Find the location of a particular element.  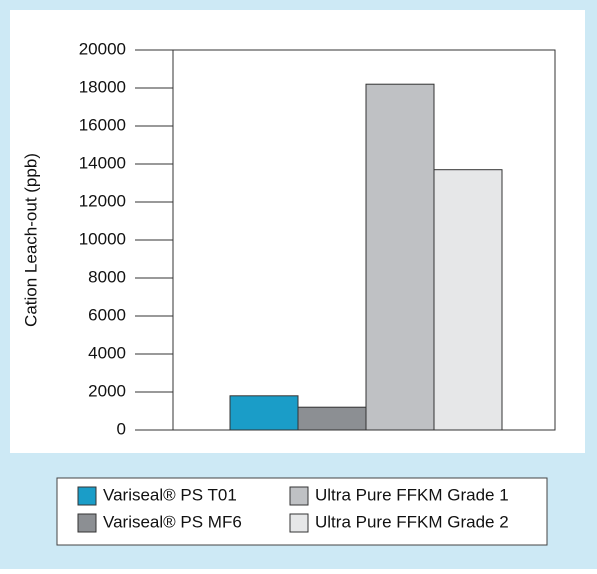

y-tick-label: 2000 is located at coordinates (107, 390).